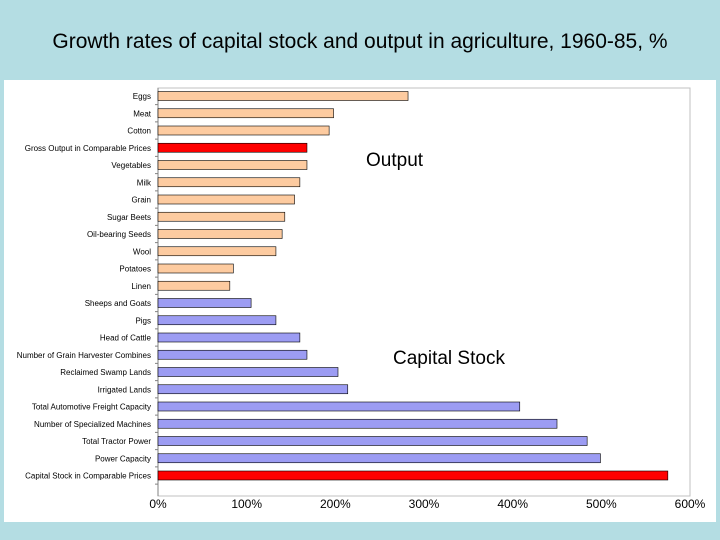  Describe the element at coordinates (144, 182) in the screenshot. I see `category-label-5: Milk` at that location.